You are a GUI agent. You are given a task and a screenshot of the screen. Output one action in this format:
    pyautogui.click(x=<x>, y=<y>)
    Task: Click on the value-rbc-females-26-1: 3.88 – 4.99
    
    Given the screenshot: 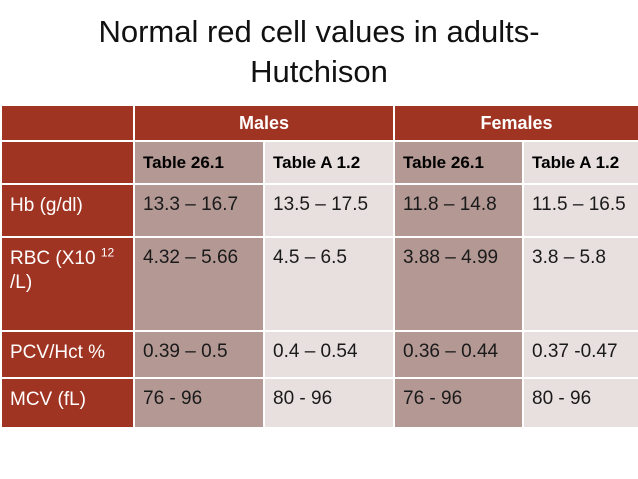 What is the action you would take?
    pyautogui.click(x=458, y=284)
    